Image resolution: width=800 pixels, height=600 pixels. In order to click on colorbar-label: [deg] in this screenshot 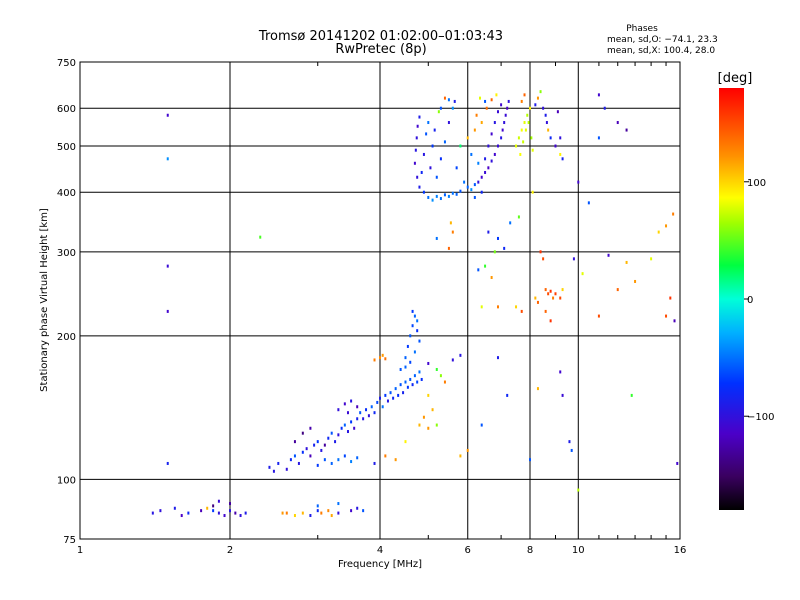, I will do `click(735, 78)`.